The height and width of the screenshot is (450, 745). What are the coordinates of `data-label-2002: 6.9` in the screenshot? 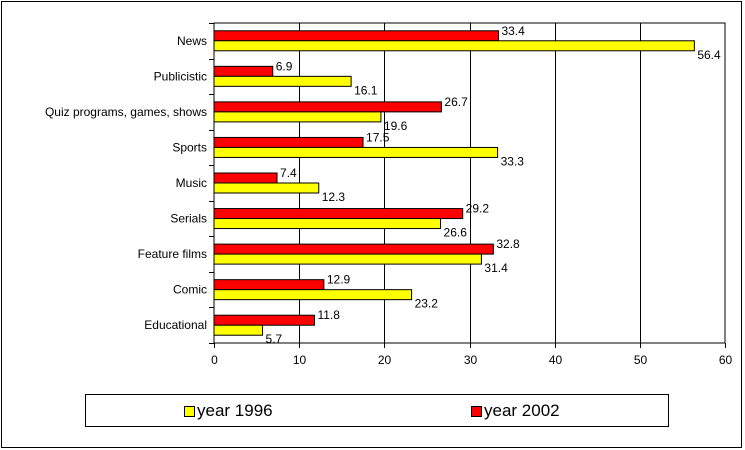 It's located at (284, 66).